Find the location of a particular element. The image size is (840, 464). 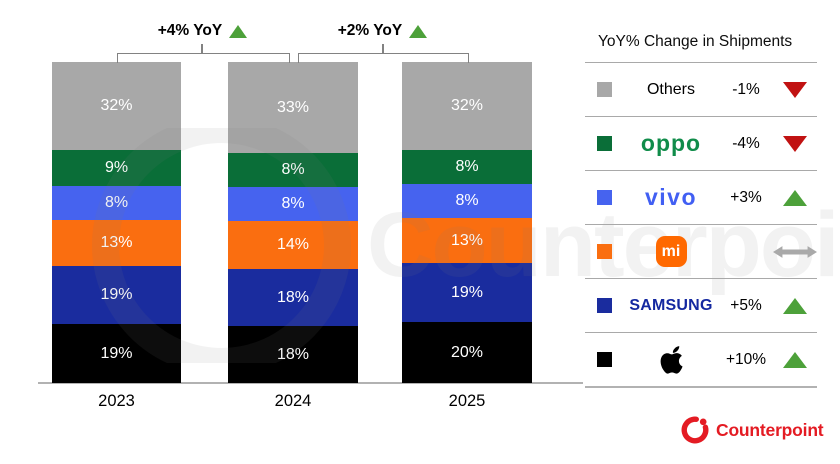

brand-label-vivo: vivo is located at coordinates (671, 197).